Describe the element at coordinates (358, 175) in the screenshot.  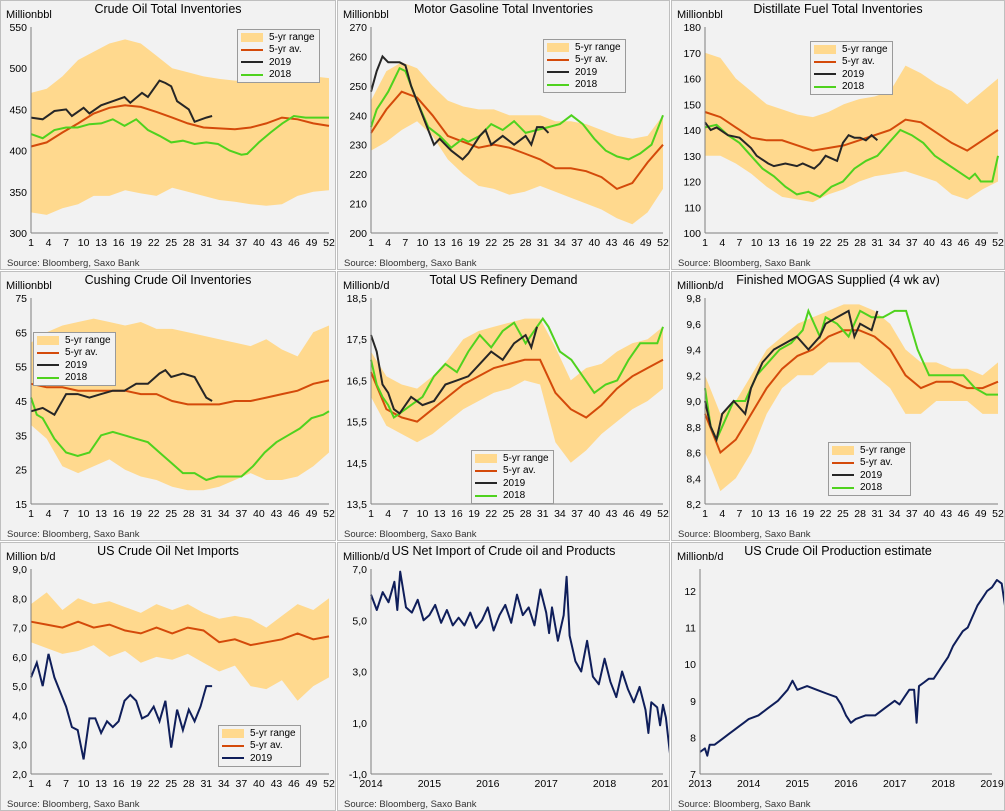
I see `y-tick-label: 220` at that location.